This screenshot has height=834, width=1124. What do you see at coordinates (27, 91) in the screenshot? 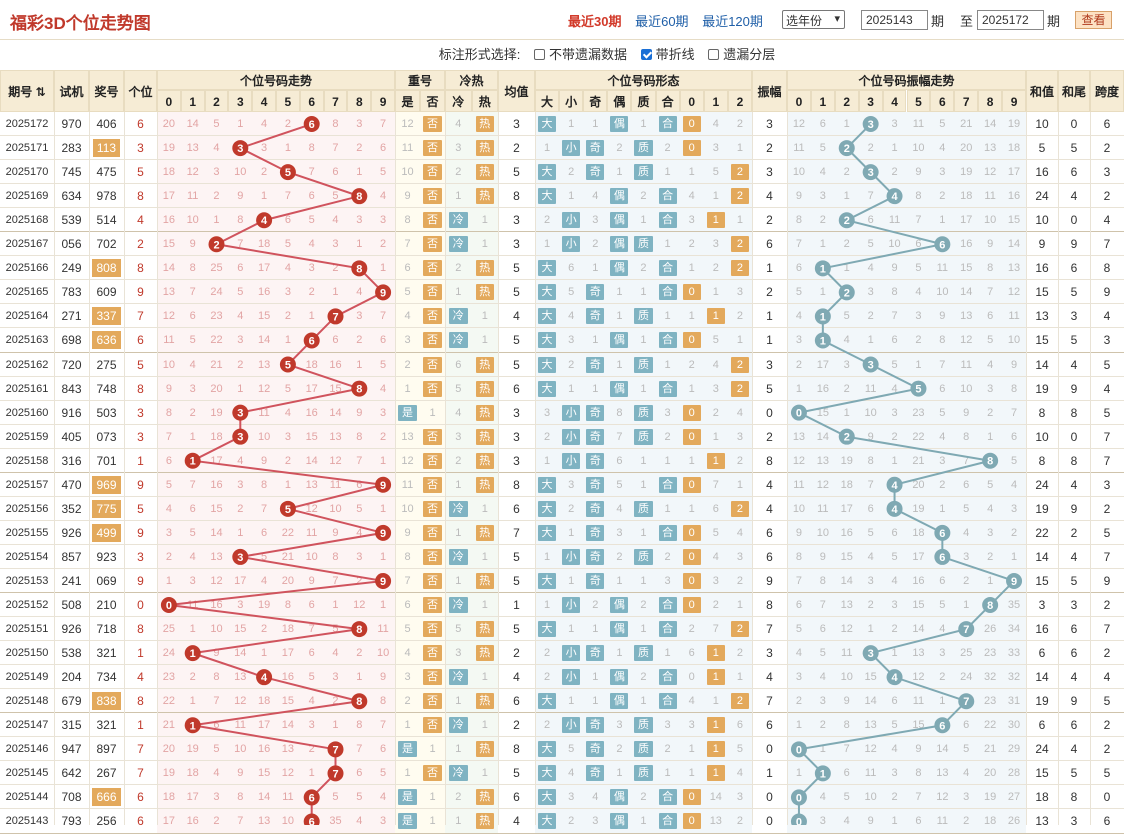
I see `col-header-issue: 期号 ⇅` at bounding box center [27, 91].